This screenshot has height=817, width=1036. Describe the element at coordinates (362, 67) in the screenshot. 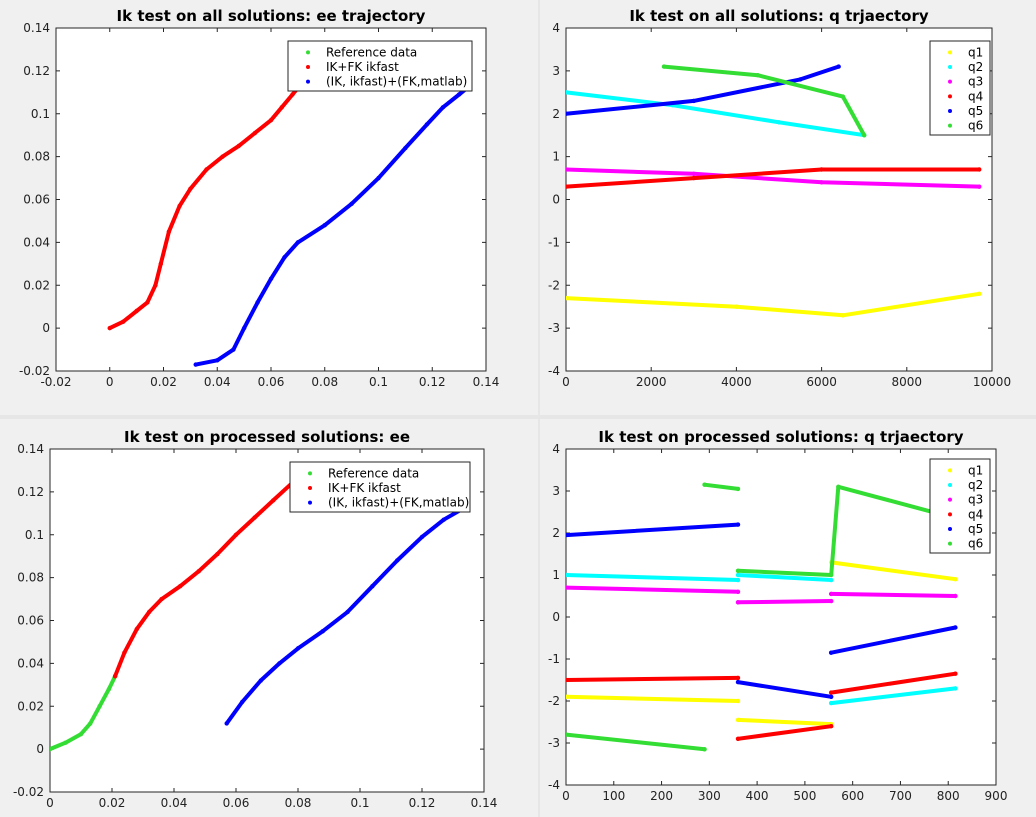

I see `legend-entry: IK+FK ikfast` at that location.